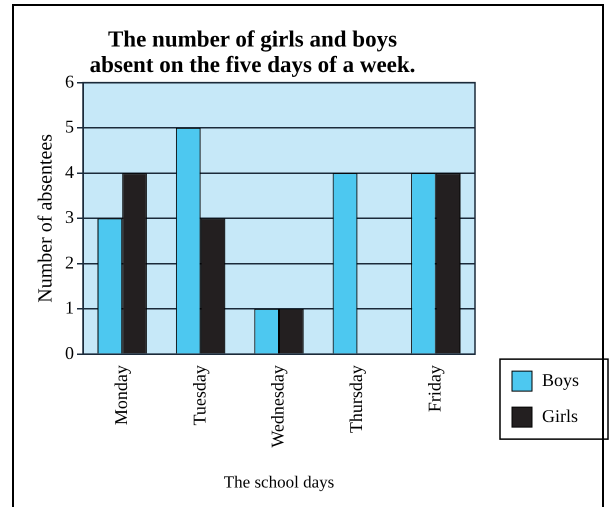 The height and width of the screenshot is (507, 610). I want to click on y-tick-label: 4, so click(69, 172).